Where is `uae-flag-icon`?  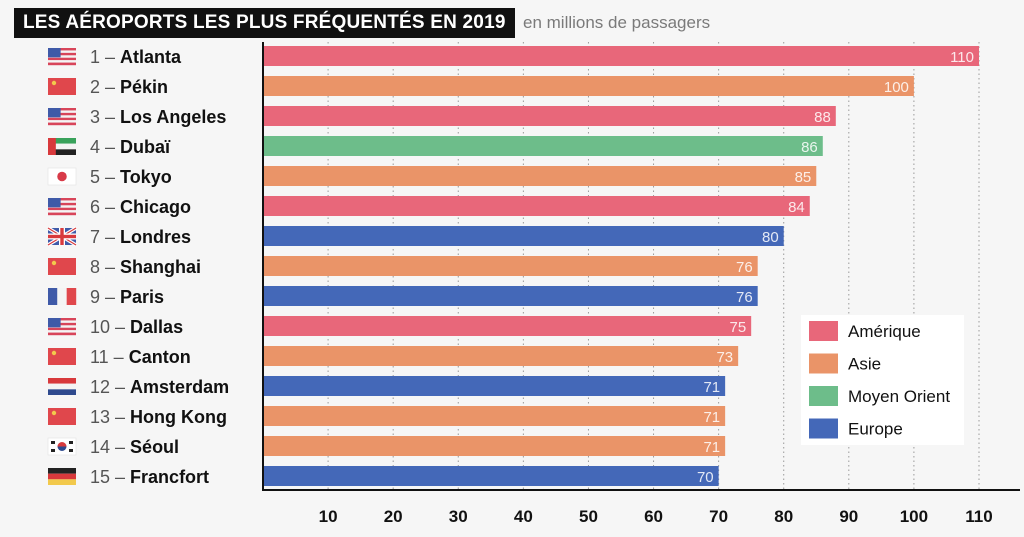
uae-flag-icon is located at coordinates (62, 146).